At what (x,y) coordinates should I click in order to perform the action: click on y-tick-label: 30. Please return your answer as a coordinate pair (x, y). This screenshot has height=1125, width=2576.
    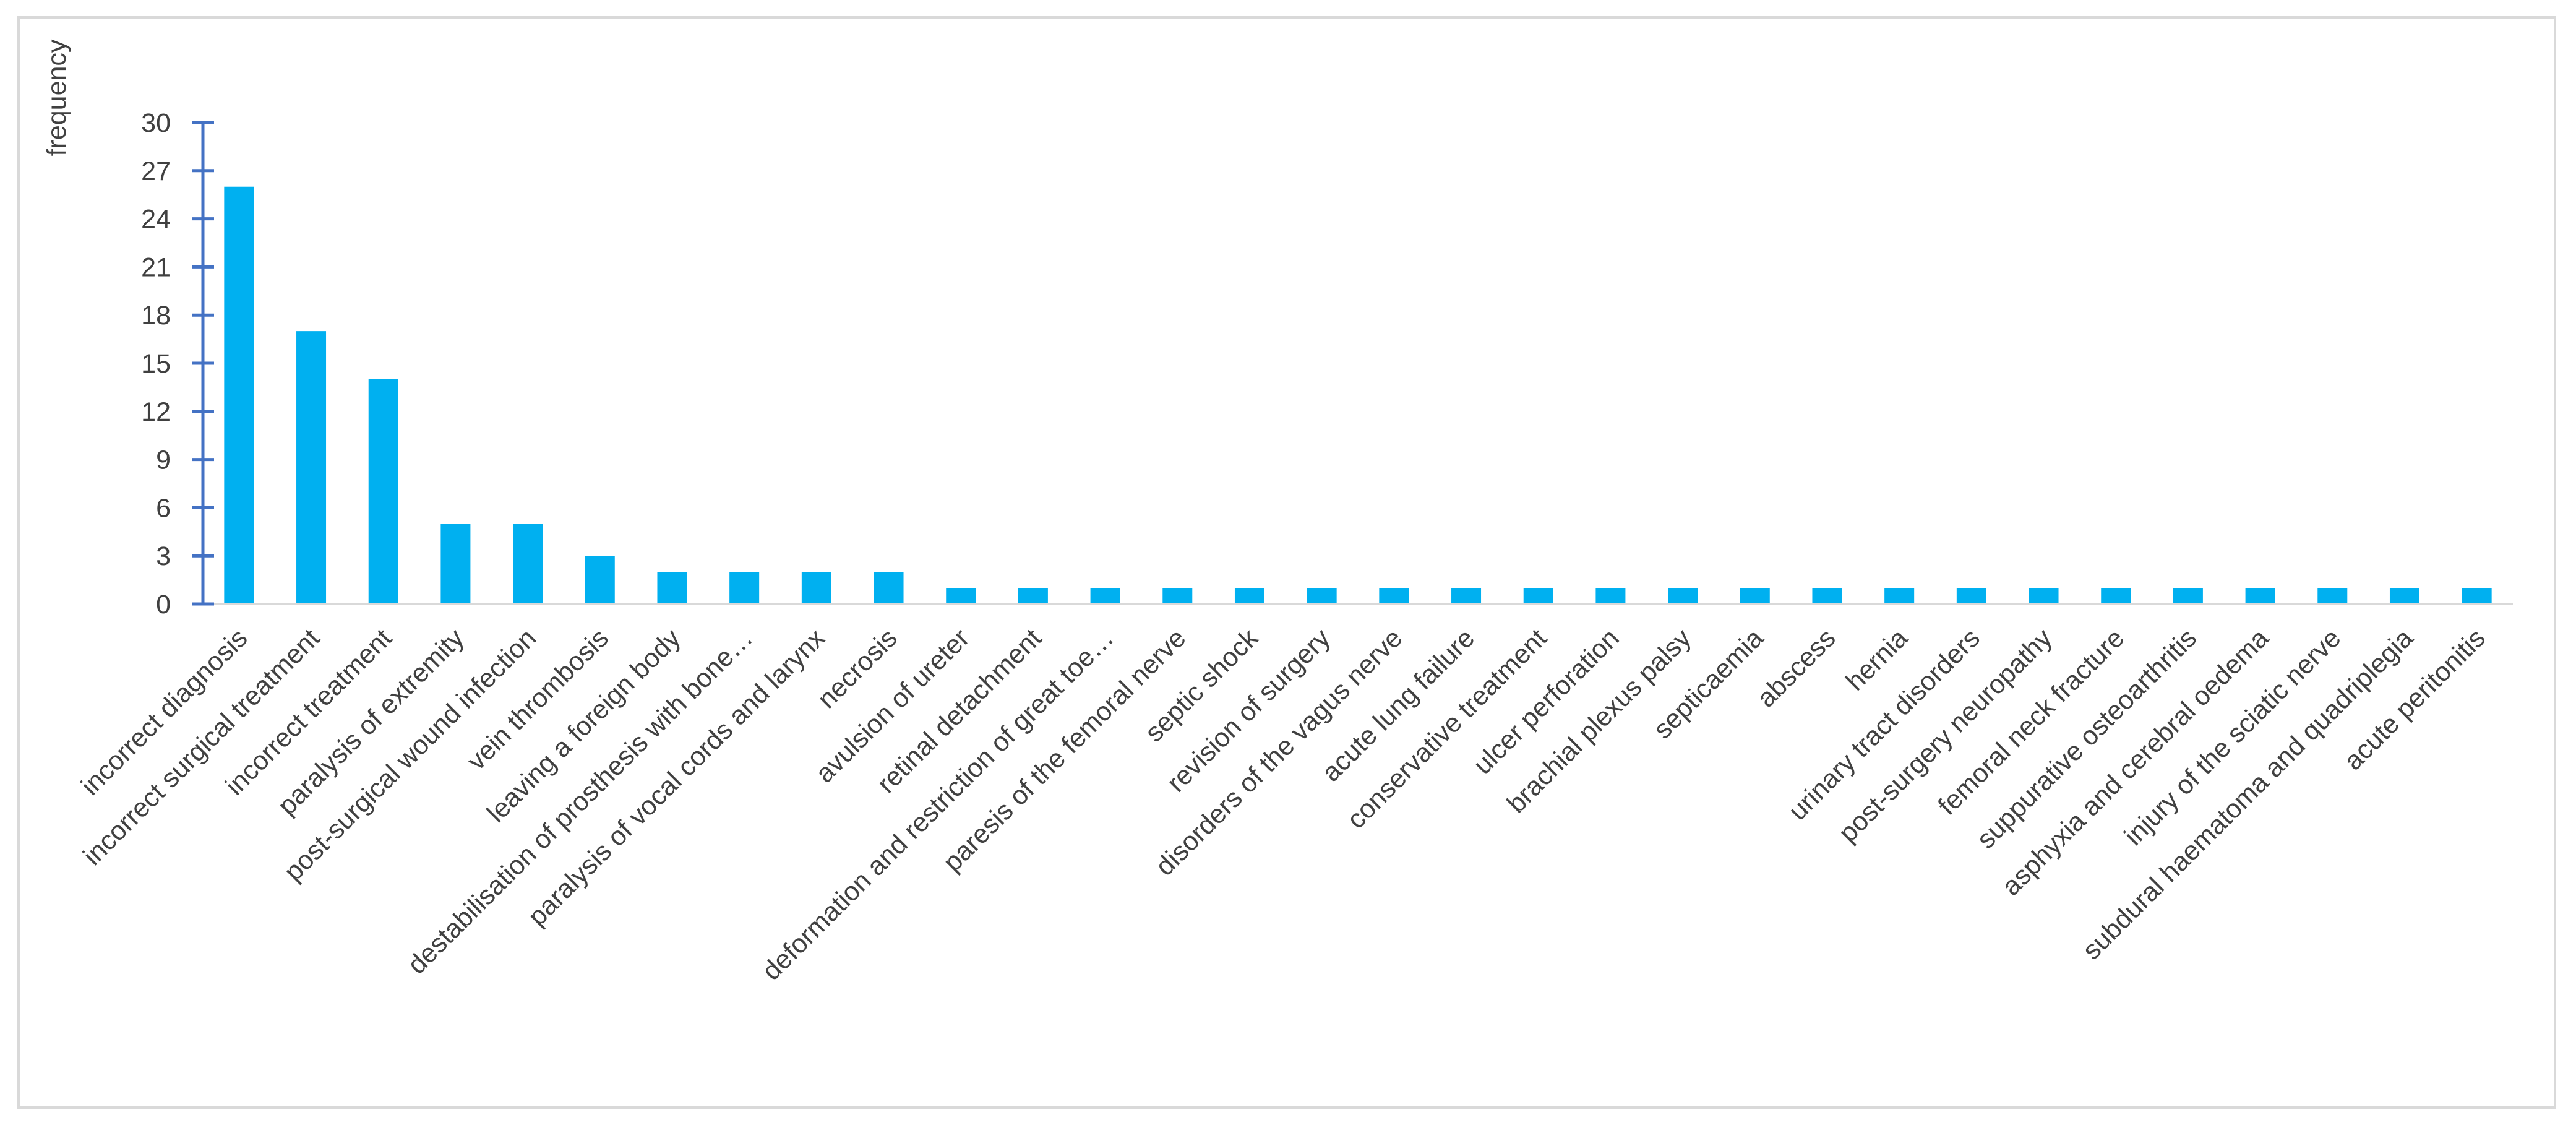
    Looking at the image, I should click on (156, 123).